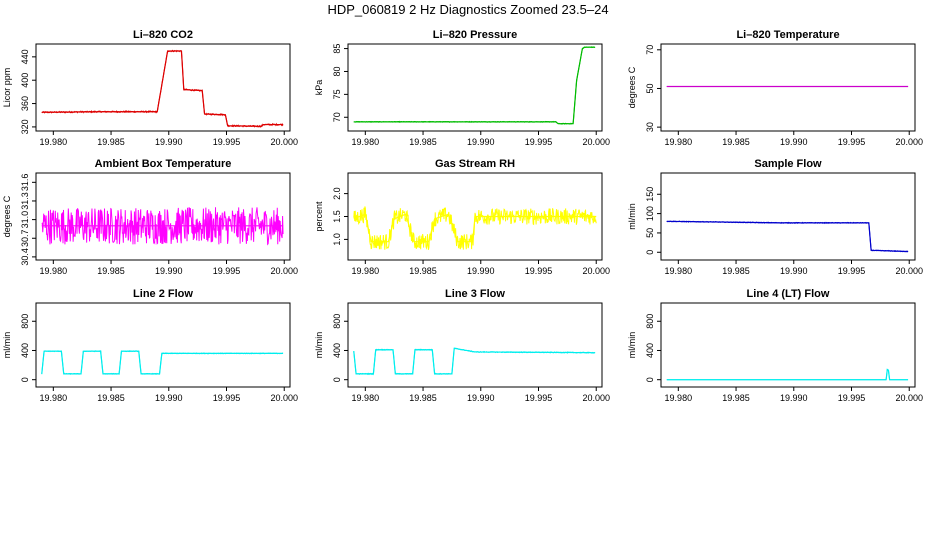  What do you see at coordinates (366, 398) in the screenshot?
I see `chart-8-xtick-label: 19.980` at bounding box center [366, 398].